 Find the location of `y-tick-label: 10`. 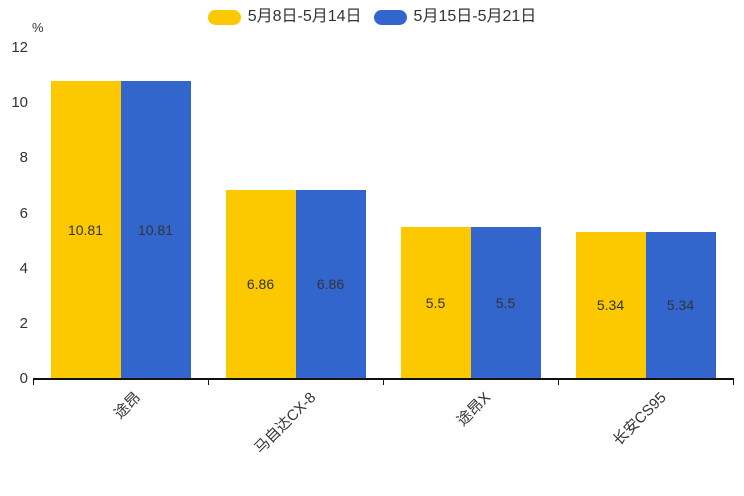

y-tick-label: 10 is located at coordinates (19, 103).